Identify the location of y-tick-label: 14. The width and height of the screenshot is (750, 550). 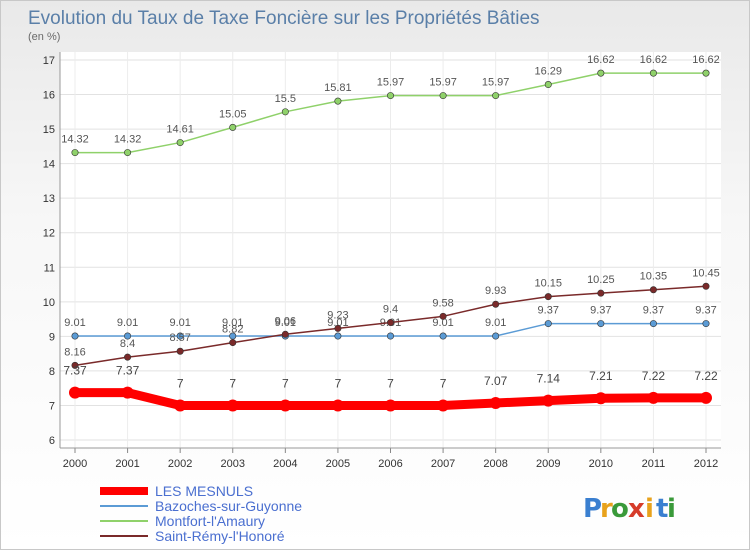
(49, 165).